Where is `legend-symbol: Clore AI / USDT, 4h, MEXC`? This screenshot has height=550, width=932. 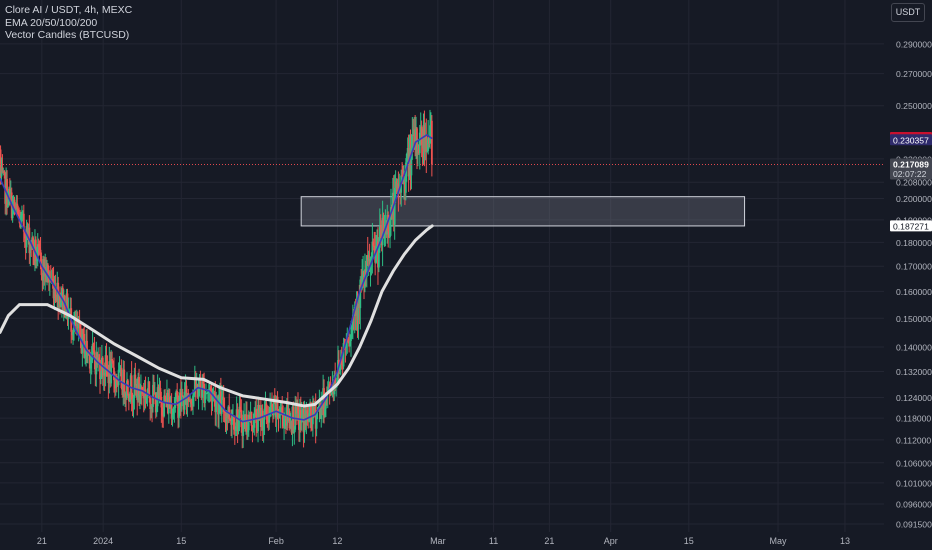
legend-symbol: Clore AI / USDT, 4h, MEXC is located at coordinates (69, 10).